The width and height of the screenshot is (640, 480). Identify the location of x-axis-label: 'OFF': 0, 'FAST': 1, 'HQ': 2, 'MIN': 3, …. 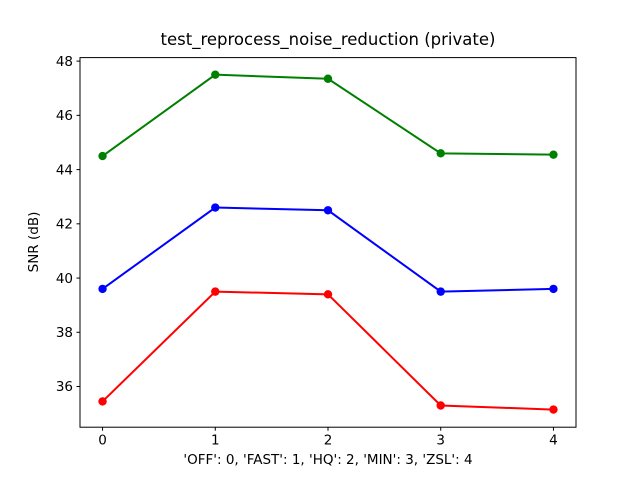
(328, 460).